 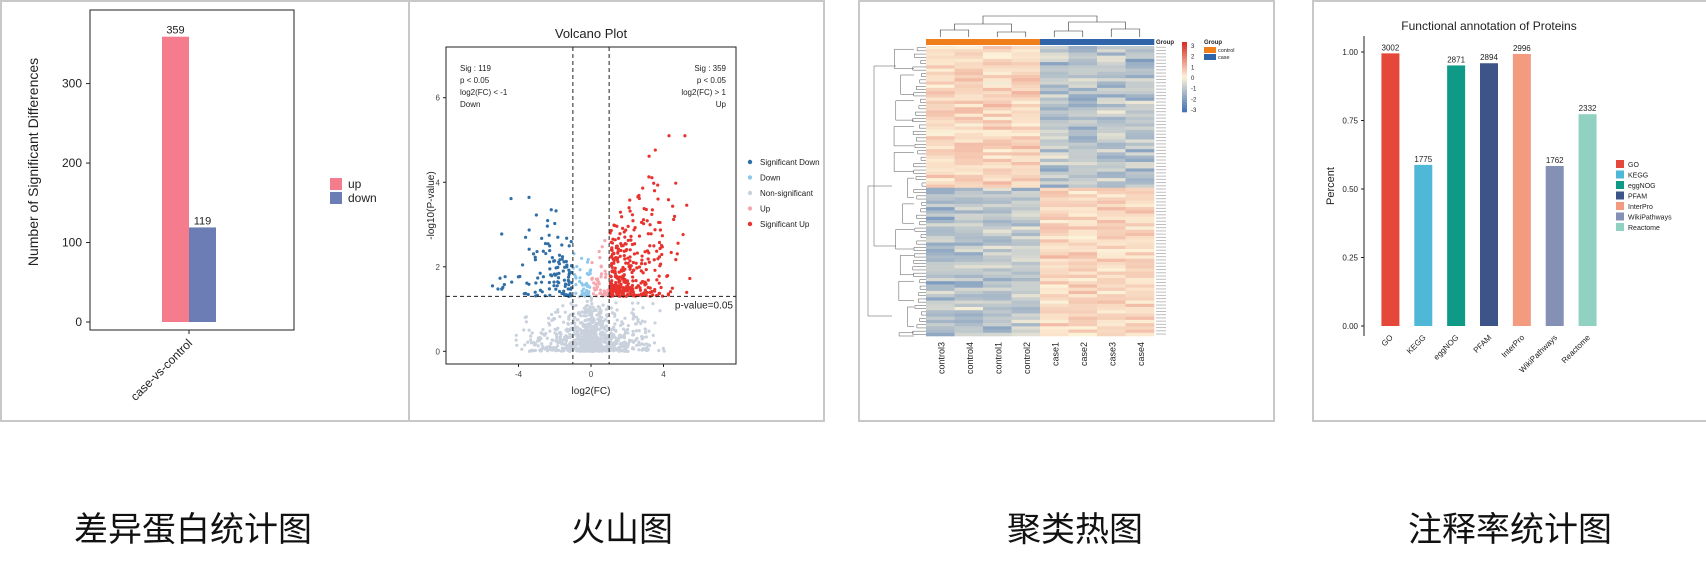 I want to click on group-legend-label-control: control, so click(x=1226, y=51).